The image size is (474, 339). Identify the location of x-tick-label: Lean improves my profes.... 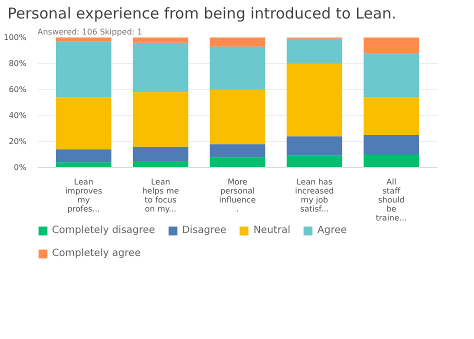
(83, 196).